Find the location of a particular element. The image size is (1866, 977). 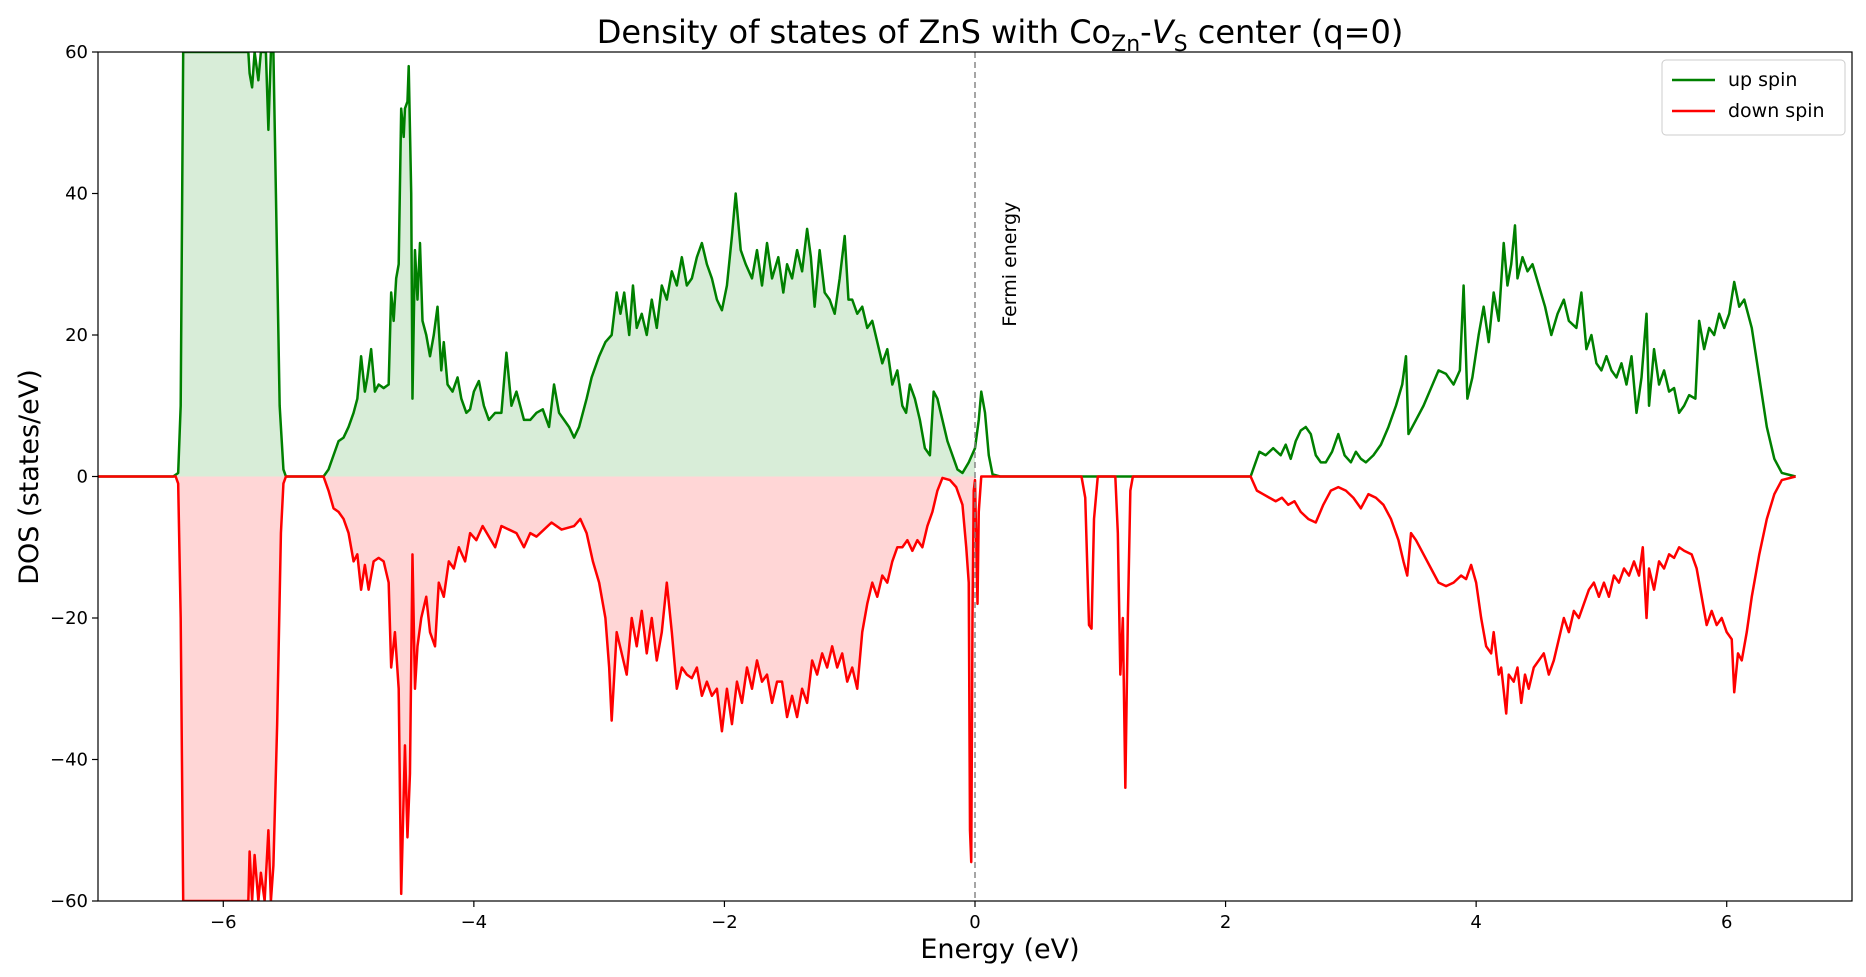

y-tick-label: −40 is located at coordinates (69, 760).